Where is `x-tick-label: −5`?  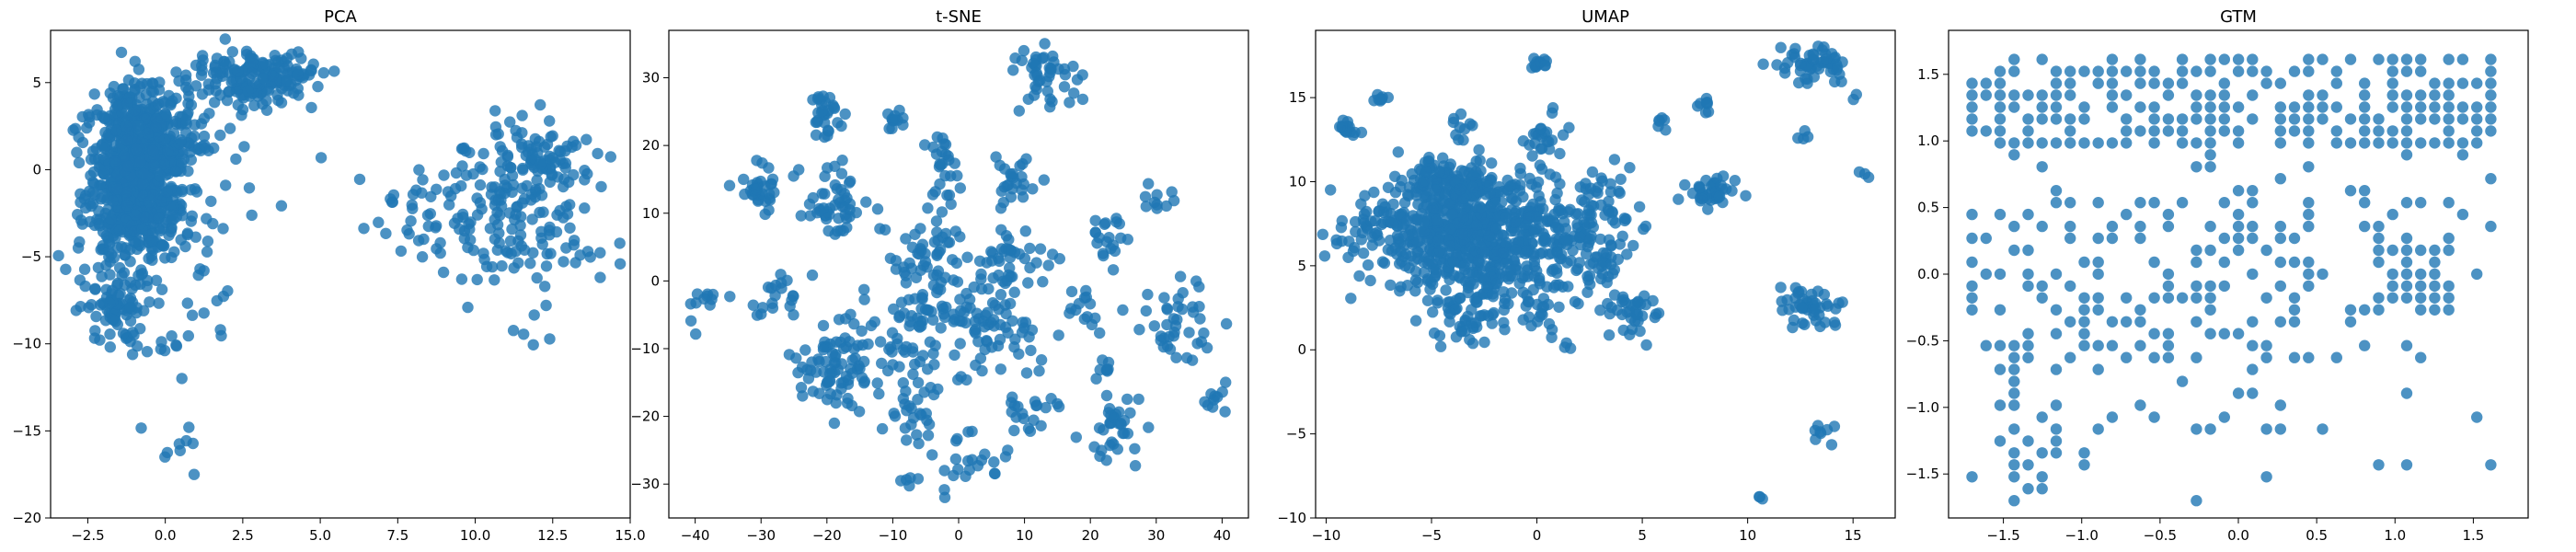
x-tick-label: −5 is located at coordinates (1431, 535).